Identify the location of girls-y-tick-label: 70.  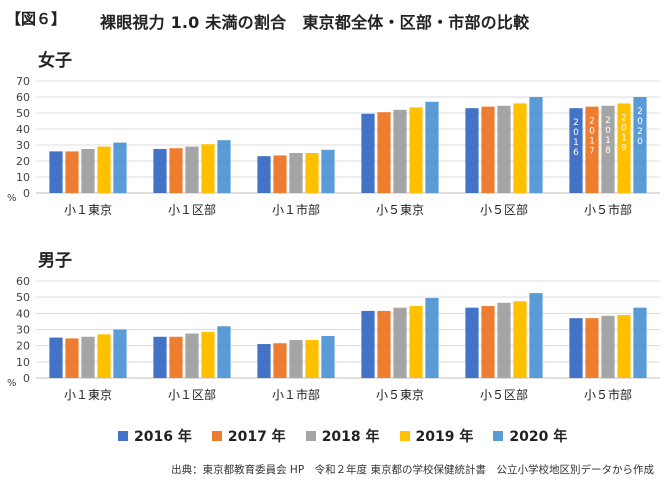
(23, 81).